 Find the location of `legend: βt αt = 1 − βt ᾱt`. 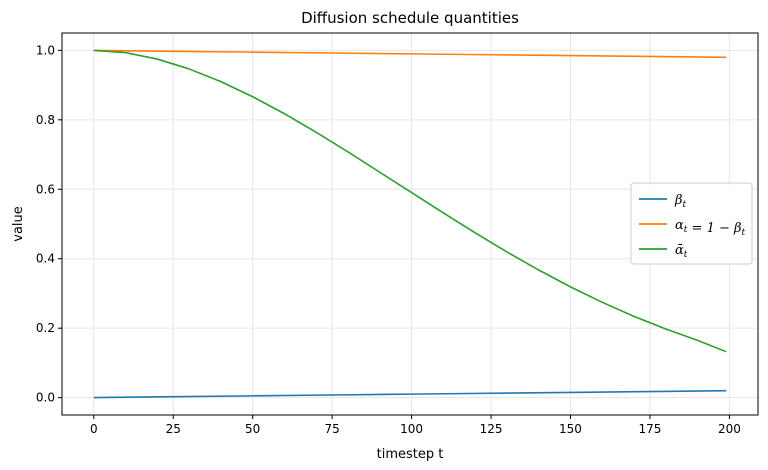

legend: βt αt = 1 − βt ᾱt is located at coordinates (691, 223).